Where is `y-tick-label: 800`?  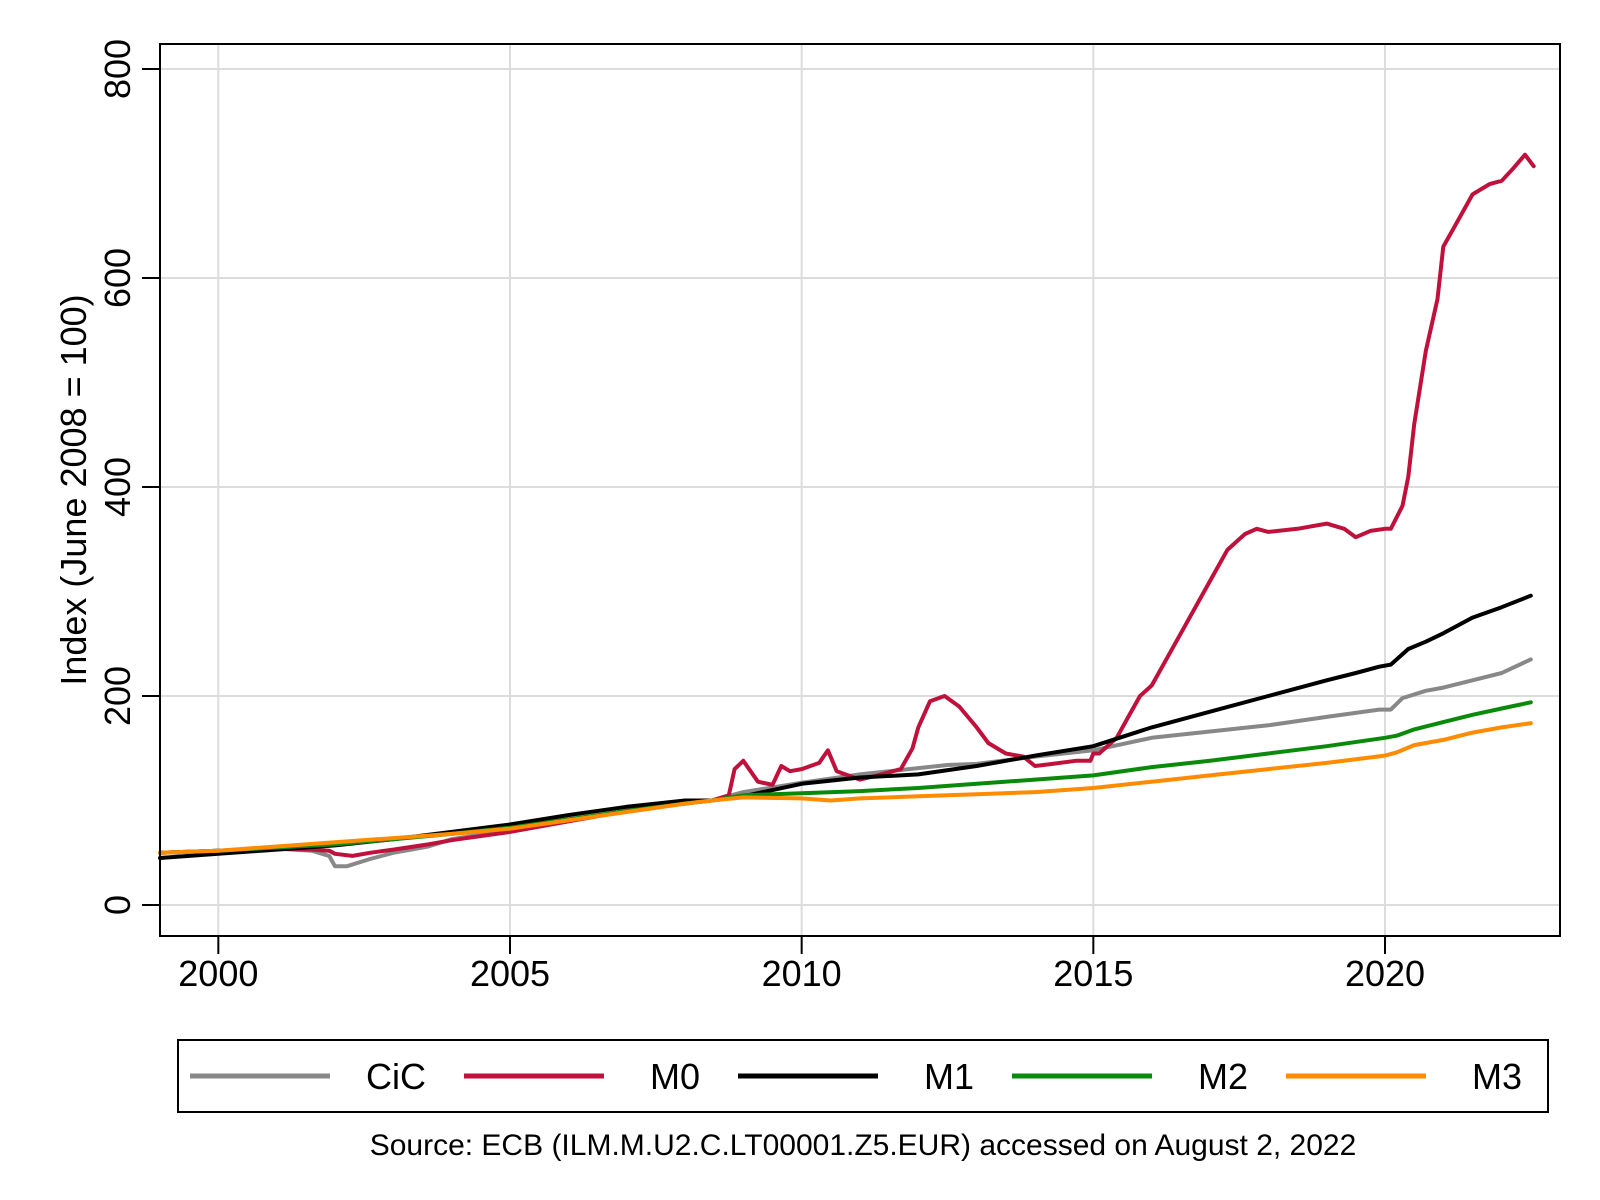
y-tick-label: 800 is located at coordinates (117, 69).